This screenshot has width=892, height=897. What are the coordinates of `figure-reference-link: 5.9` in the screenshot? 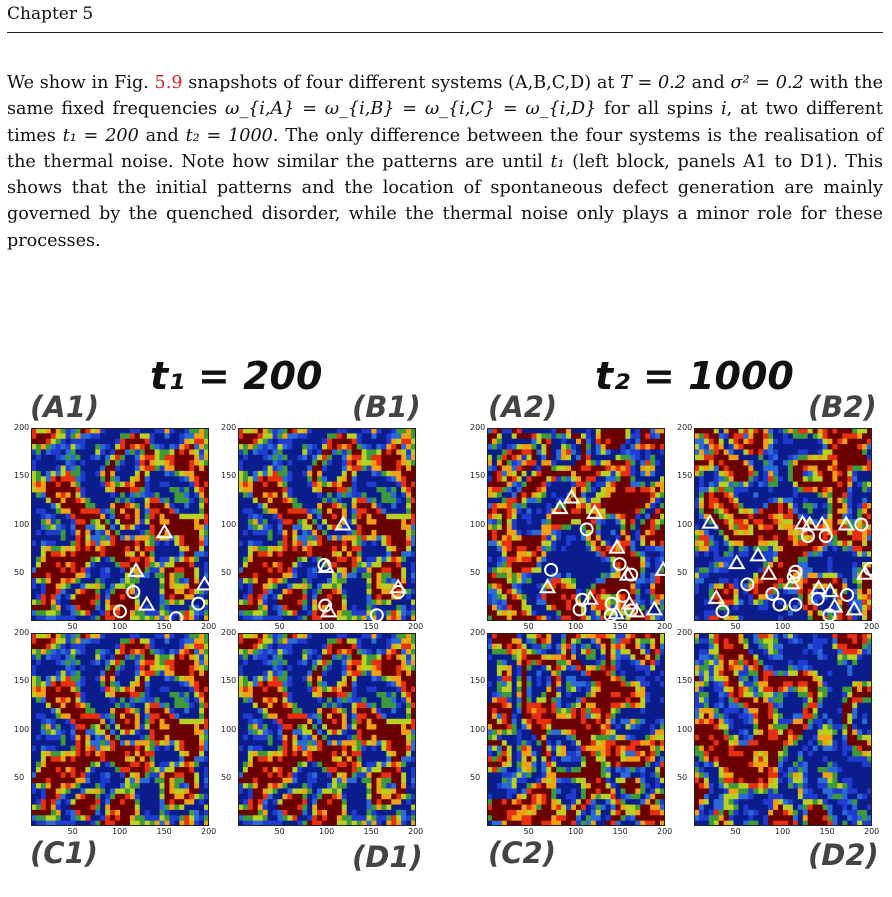 It's located at (168, 83).